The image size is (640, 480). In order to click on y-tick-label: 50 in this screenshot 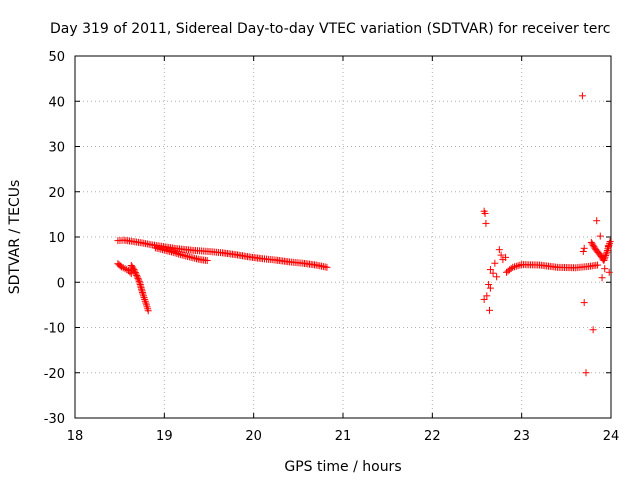, I will do `click(56, 57)`.